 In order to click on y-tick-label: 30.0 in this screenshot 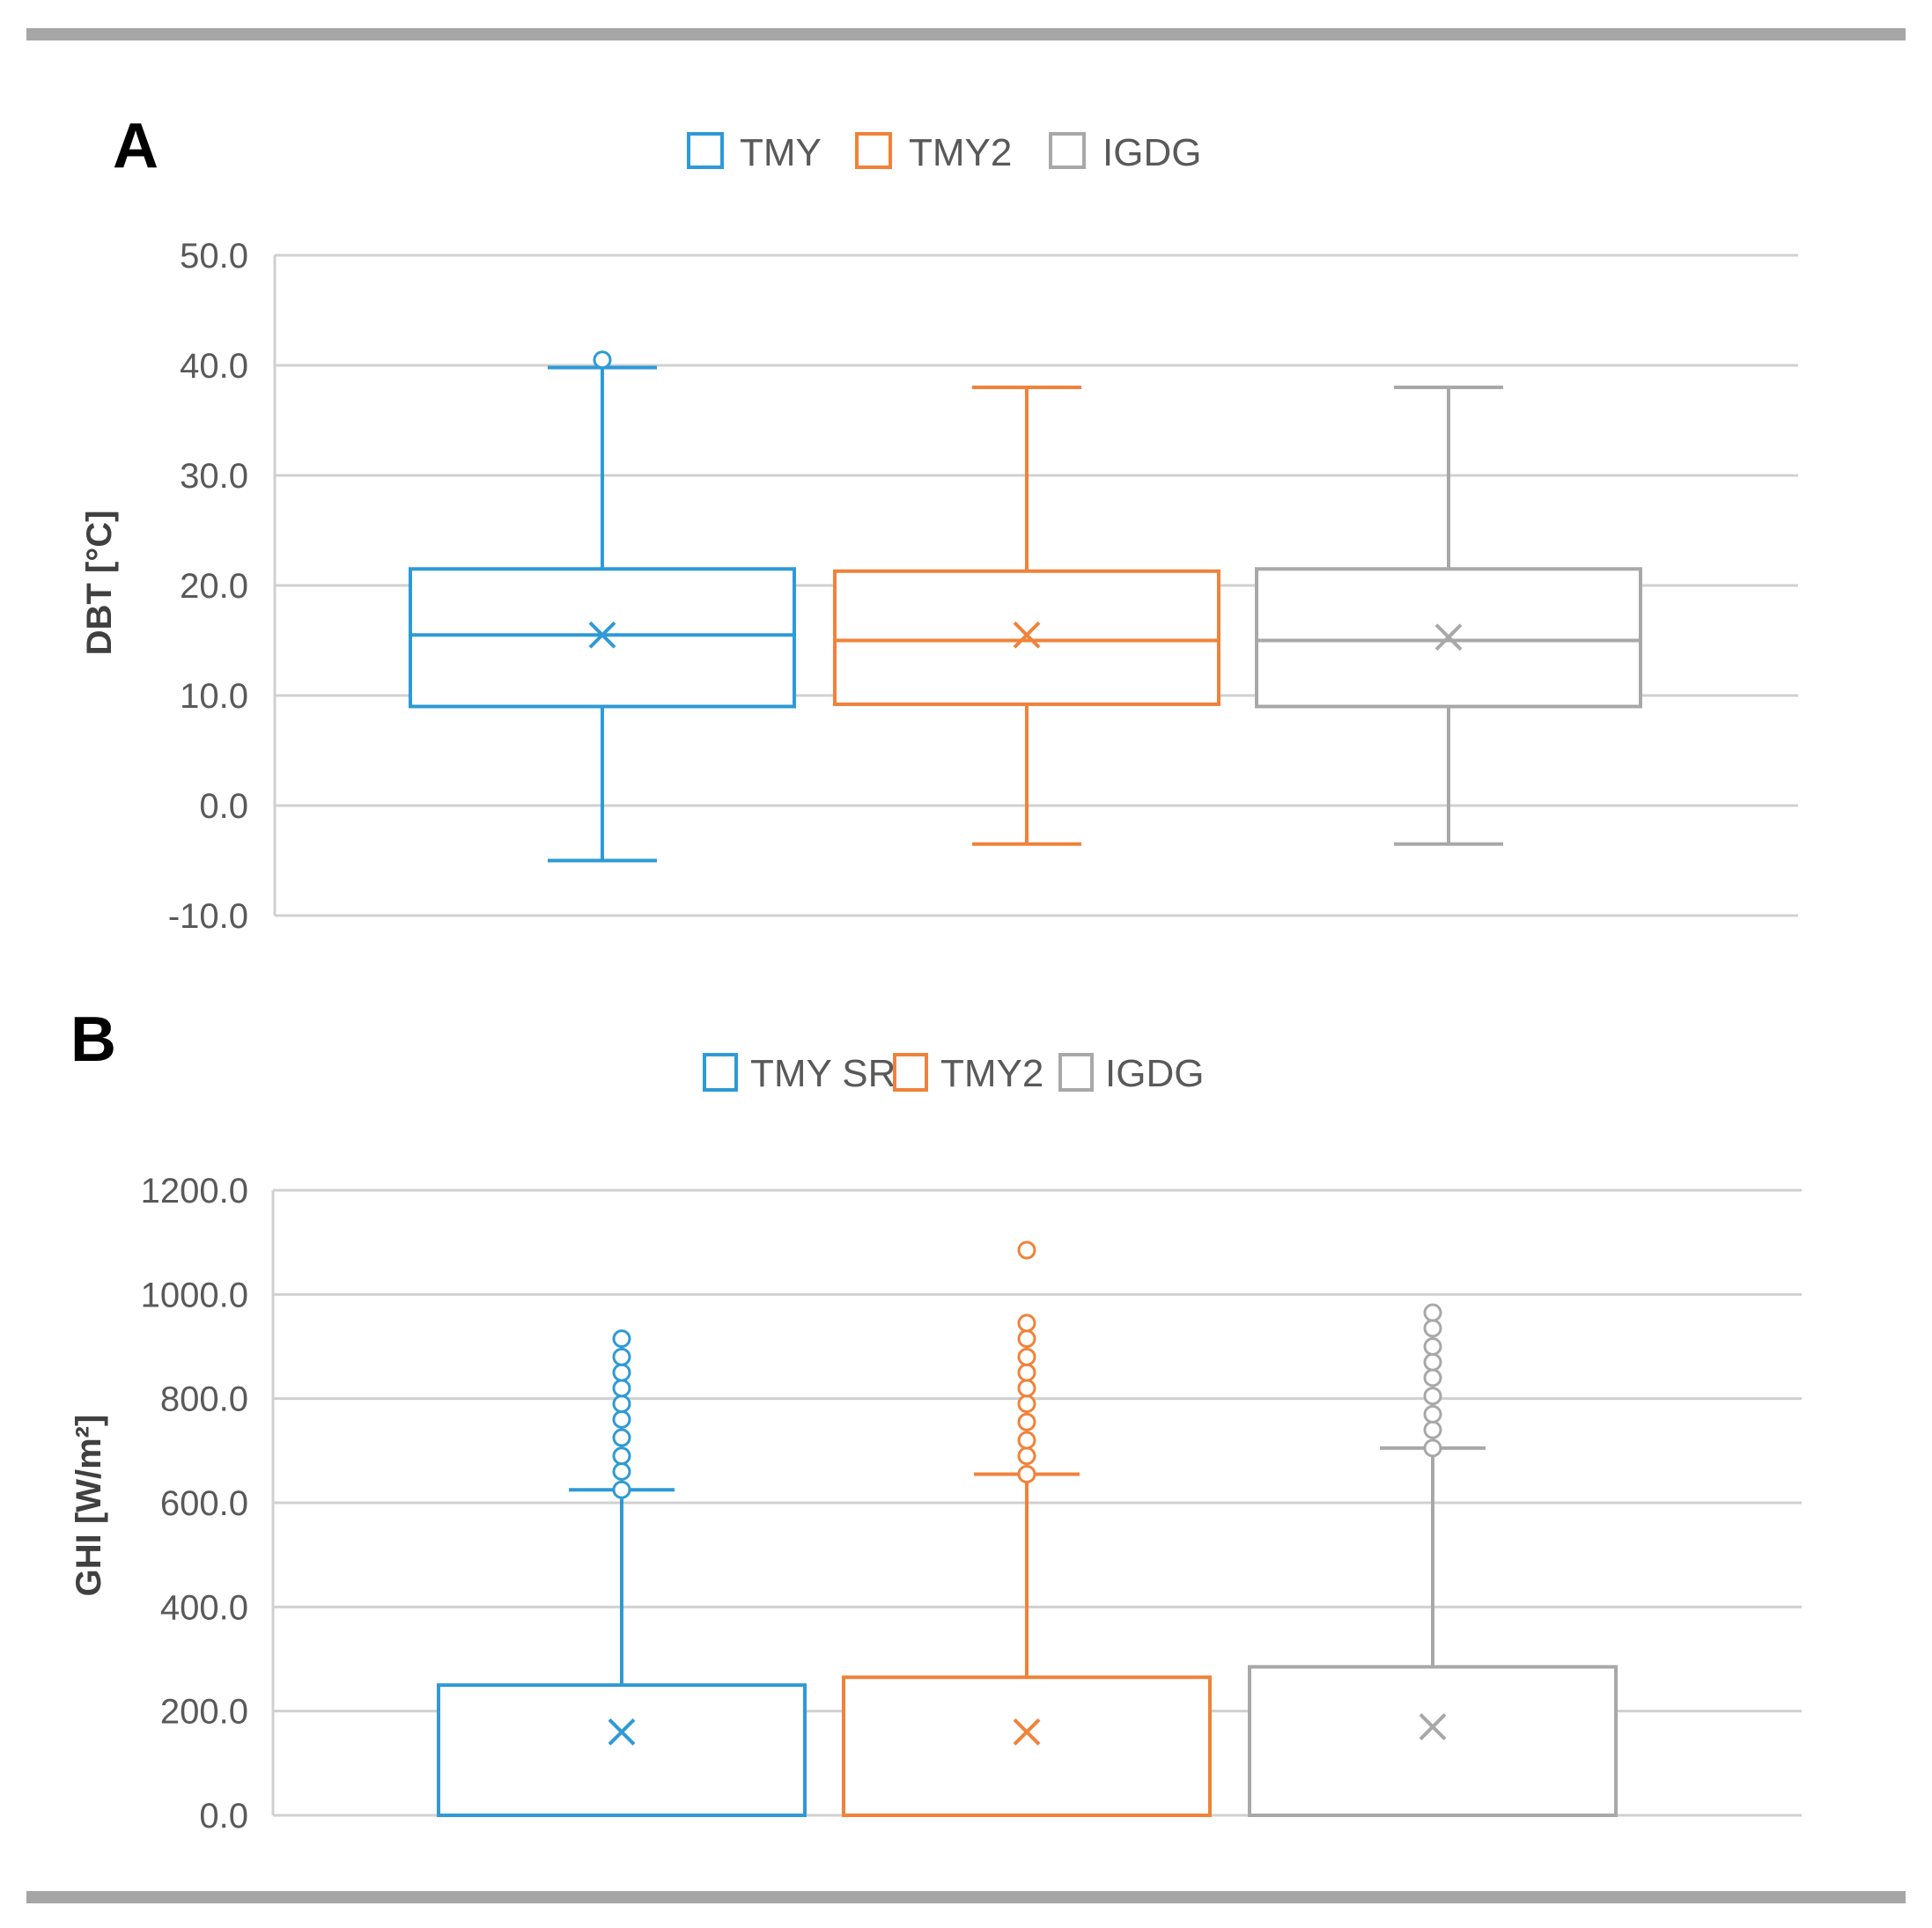, I will do `click(214, 476)`.